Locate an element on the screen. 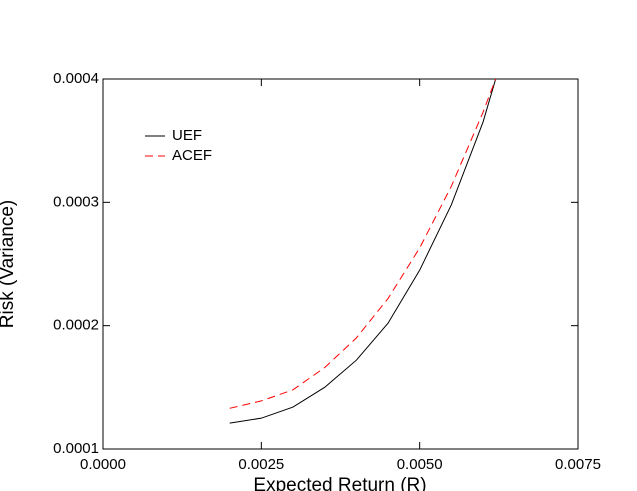 The height and width of the screenshot is (491, 637). y-tick-label: 0.0001 is located at coordinates (76, 448).